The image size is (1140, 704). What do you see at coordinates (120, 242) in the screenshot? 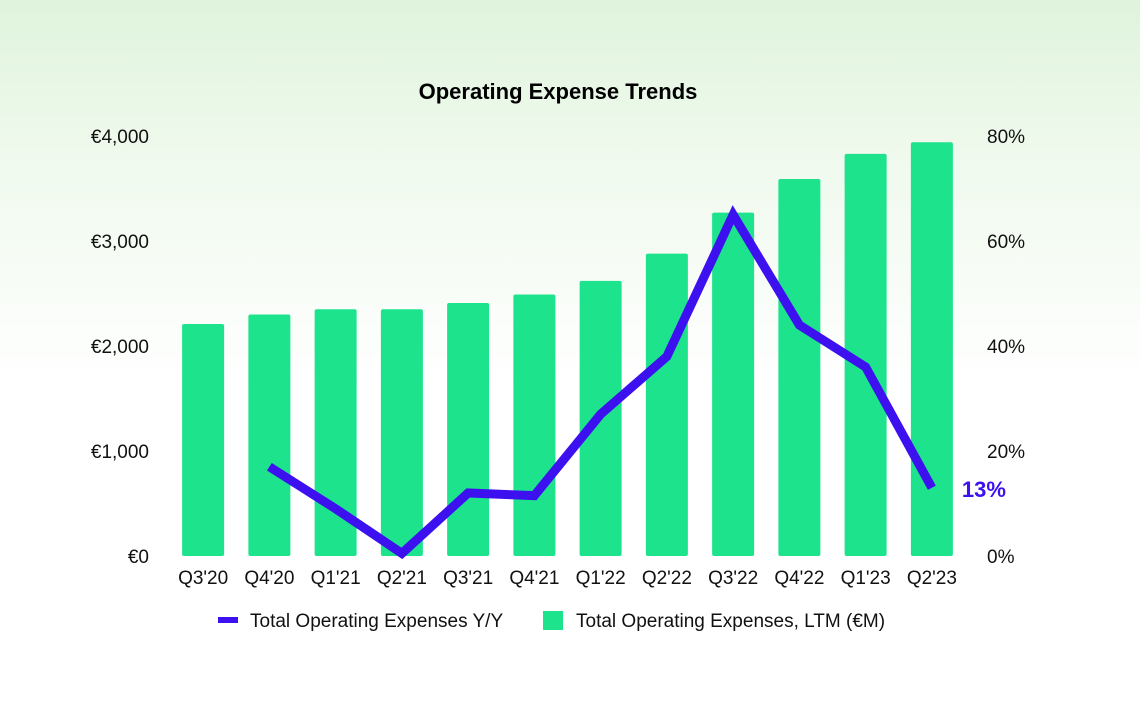
I see `left-tick-label: €3,000` at bounding box center [120, 242].